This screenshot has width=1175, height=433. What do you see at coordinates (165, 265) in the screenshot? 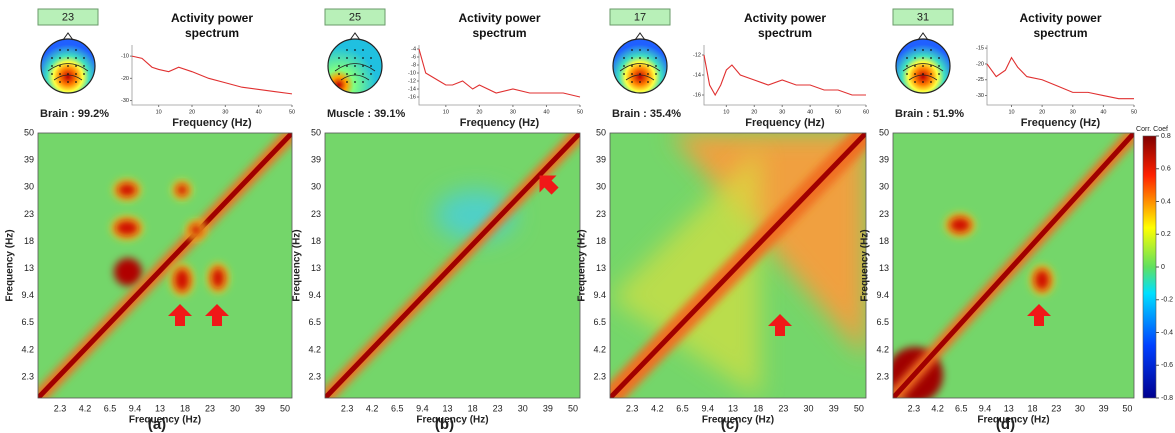
I see `heatmap-frame` at bounding box center [165, 265].